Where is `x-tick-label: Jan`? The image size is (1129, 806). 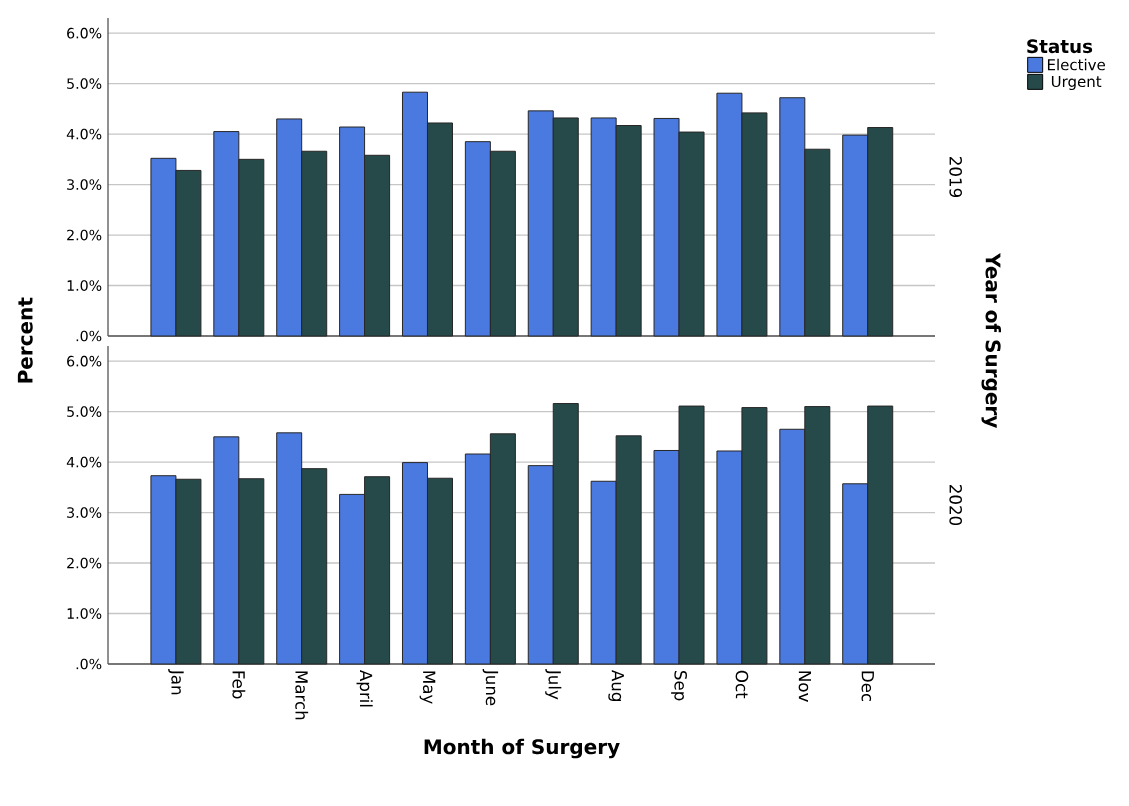
x-tick-label: Jan is located at coordinates (176, 682).